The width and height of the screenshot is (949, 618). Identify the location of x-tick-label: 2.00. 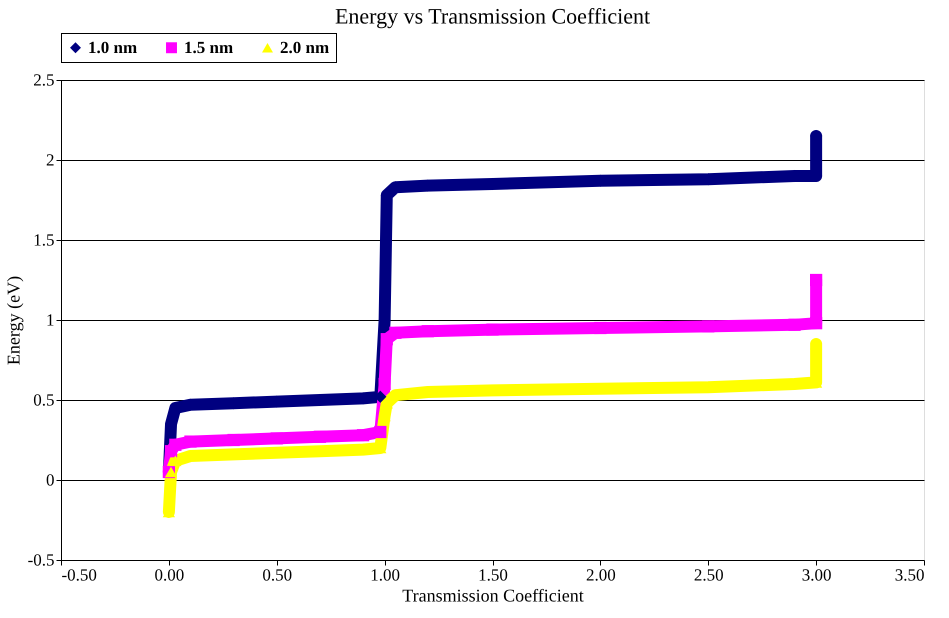
(601, 575).